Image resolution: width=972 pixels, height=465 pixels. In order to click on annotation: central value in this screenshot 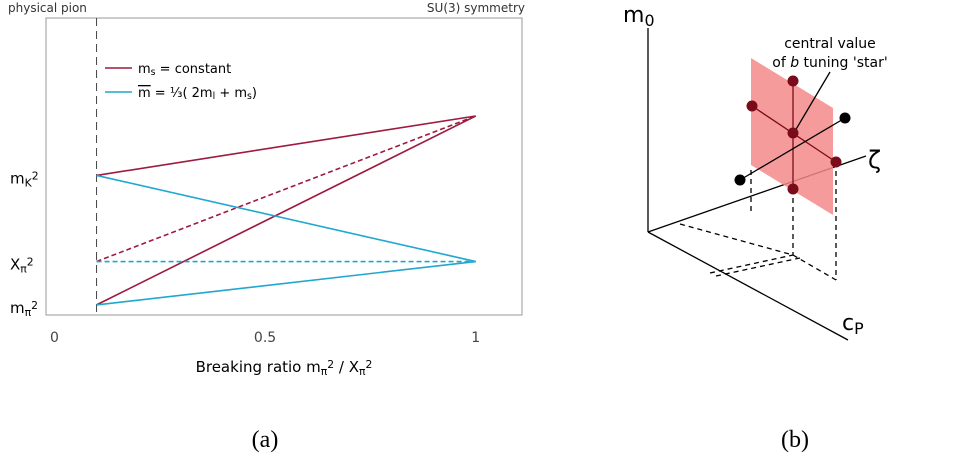, I will do `click(830, 44)`.